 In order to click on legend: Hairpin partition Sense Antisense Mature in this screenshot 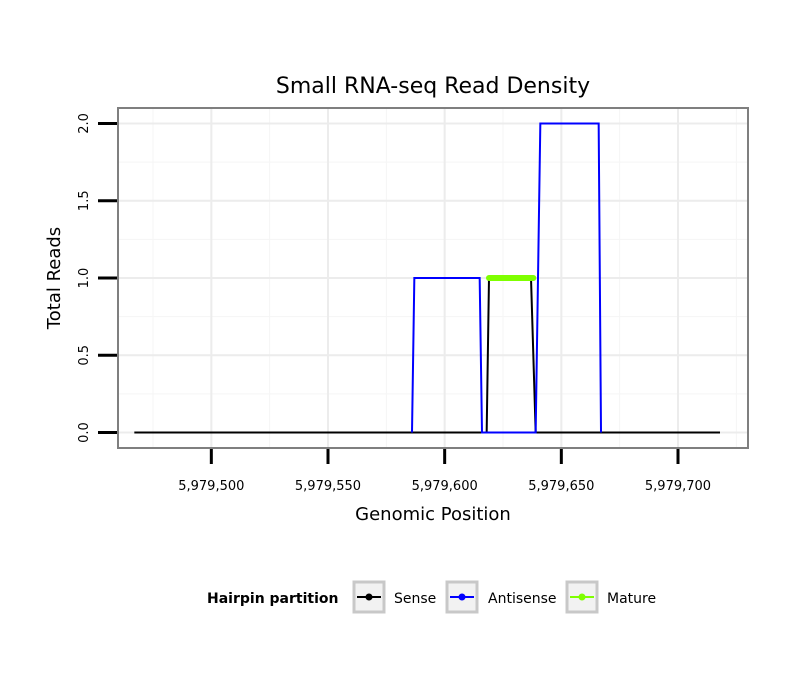, I will do `click(431, 597)`.